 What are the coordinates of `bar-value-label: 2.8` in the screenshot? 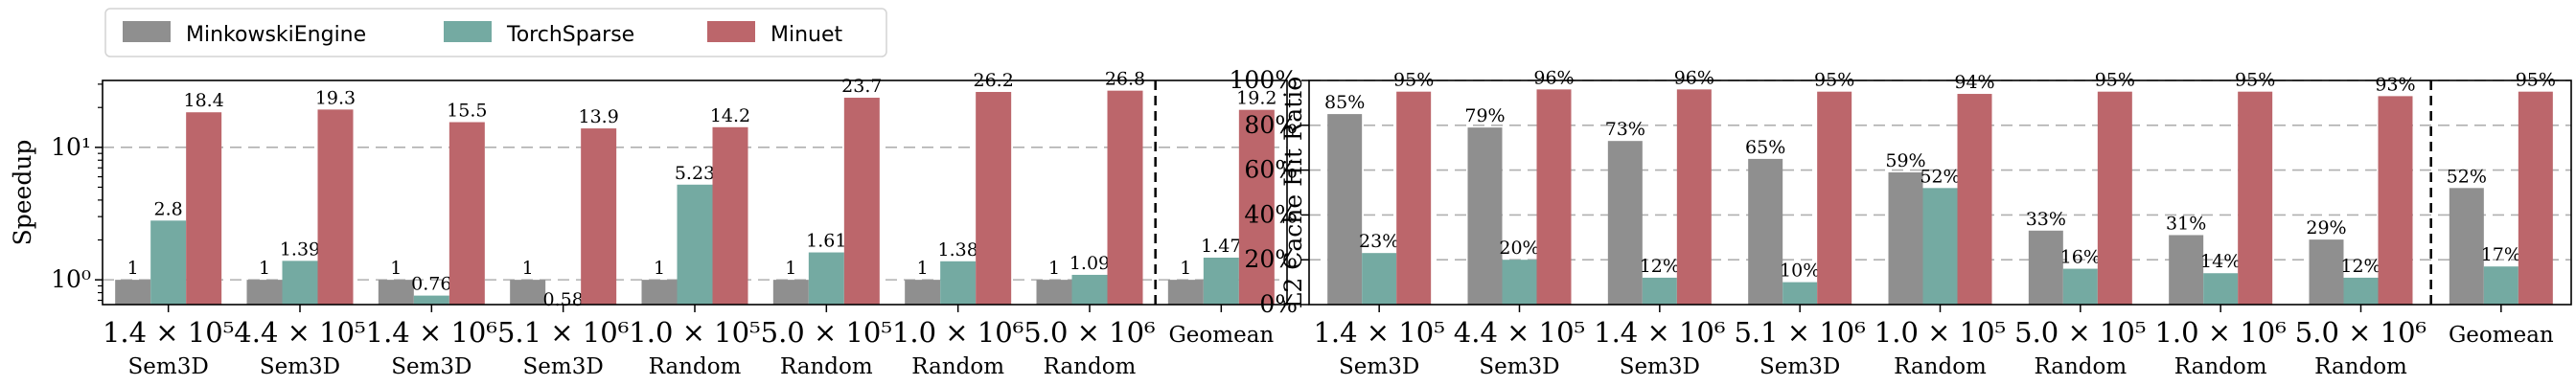 It's located at (168, 208).